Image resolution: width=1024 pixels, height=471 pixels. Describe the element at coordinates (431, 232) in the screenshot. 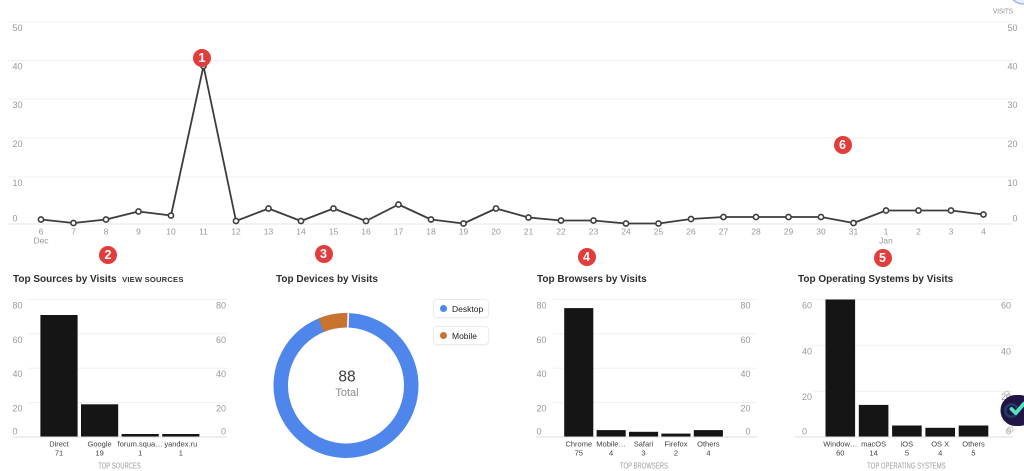

I see `svg-text: 18` at that location.